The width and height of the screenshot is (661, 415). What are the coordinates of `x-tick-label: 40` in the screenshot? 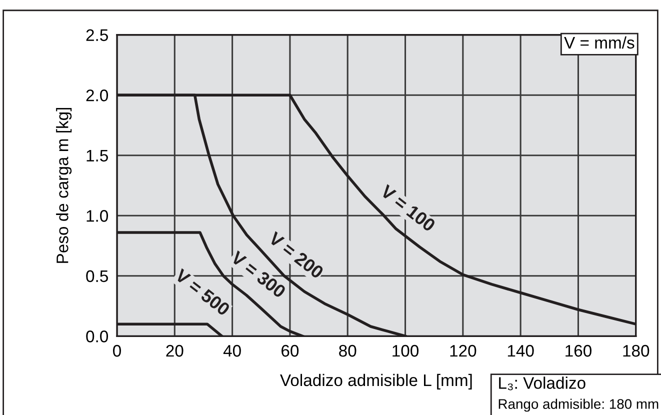 It's located at (232, 350).